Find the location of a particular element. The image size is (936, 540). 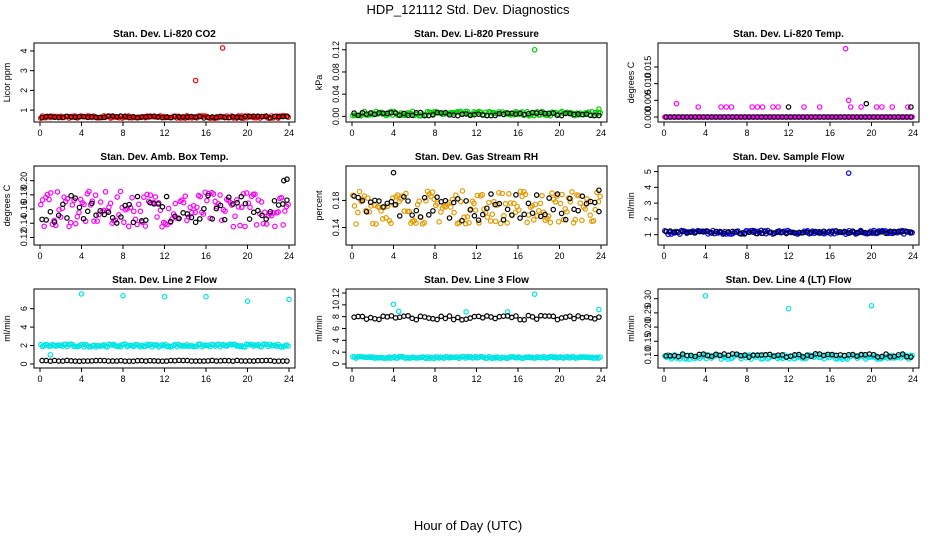

data-point-blue is located at coordinates (848, 173).